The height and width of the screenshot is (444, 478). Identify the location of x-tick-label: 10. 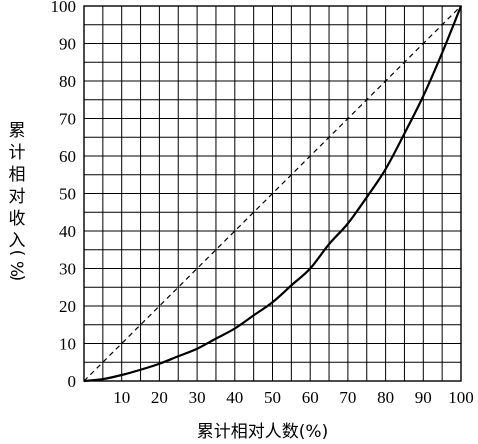
(121, 397).